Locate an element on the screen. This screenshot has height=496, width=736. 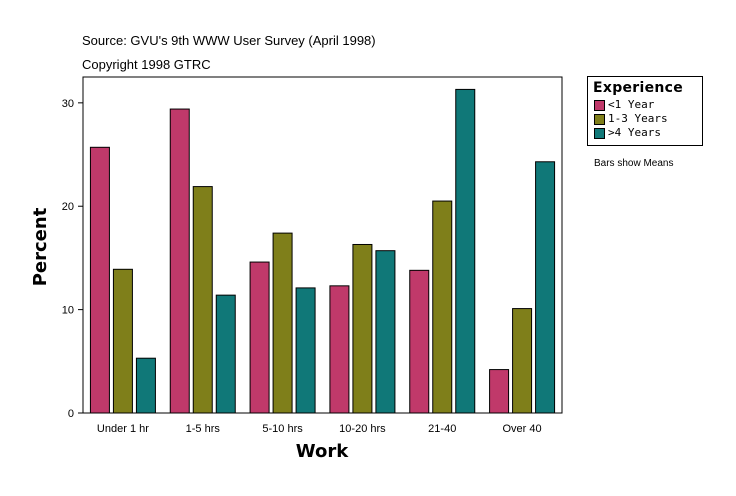
y-tick-label: 10 is located at coordinates (68, 311).